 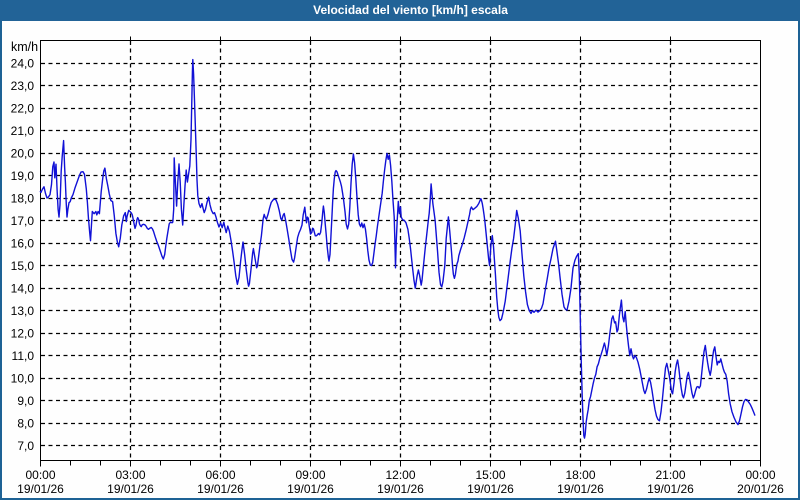 I want to click on svg-text: 18,0, so click(x=23, y=198).